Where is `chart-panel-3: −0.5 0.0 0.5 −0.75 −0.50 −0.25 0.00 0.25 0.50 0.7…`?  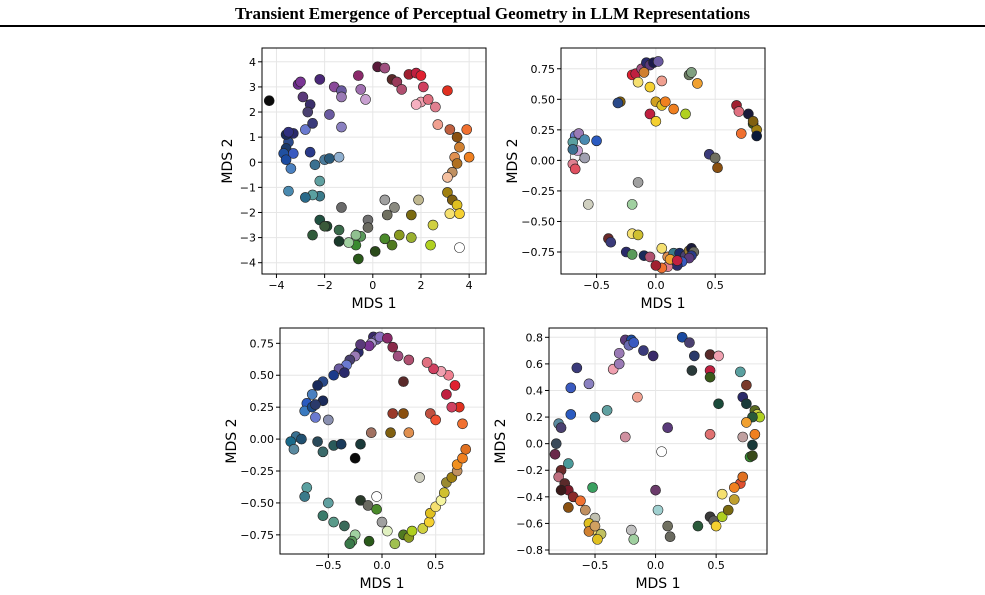 chart-panel-3: −0.5 0.0 0.5 −0.75 −0.50 −0.25 0.00 0.25 0.50 0.7… is located at coordinates (354, 459).